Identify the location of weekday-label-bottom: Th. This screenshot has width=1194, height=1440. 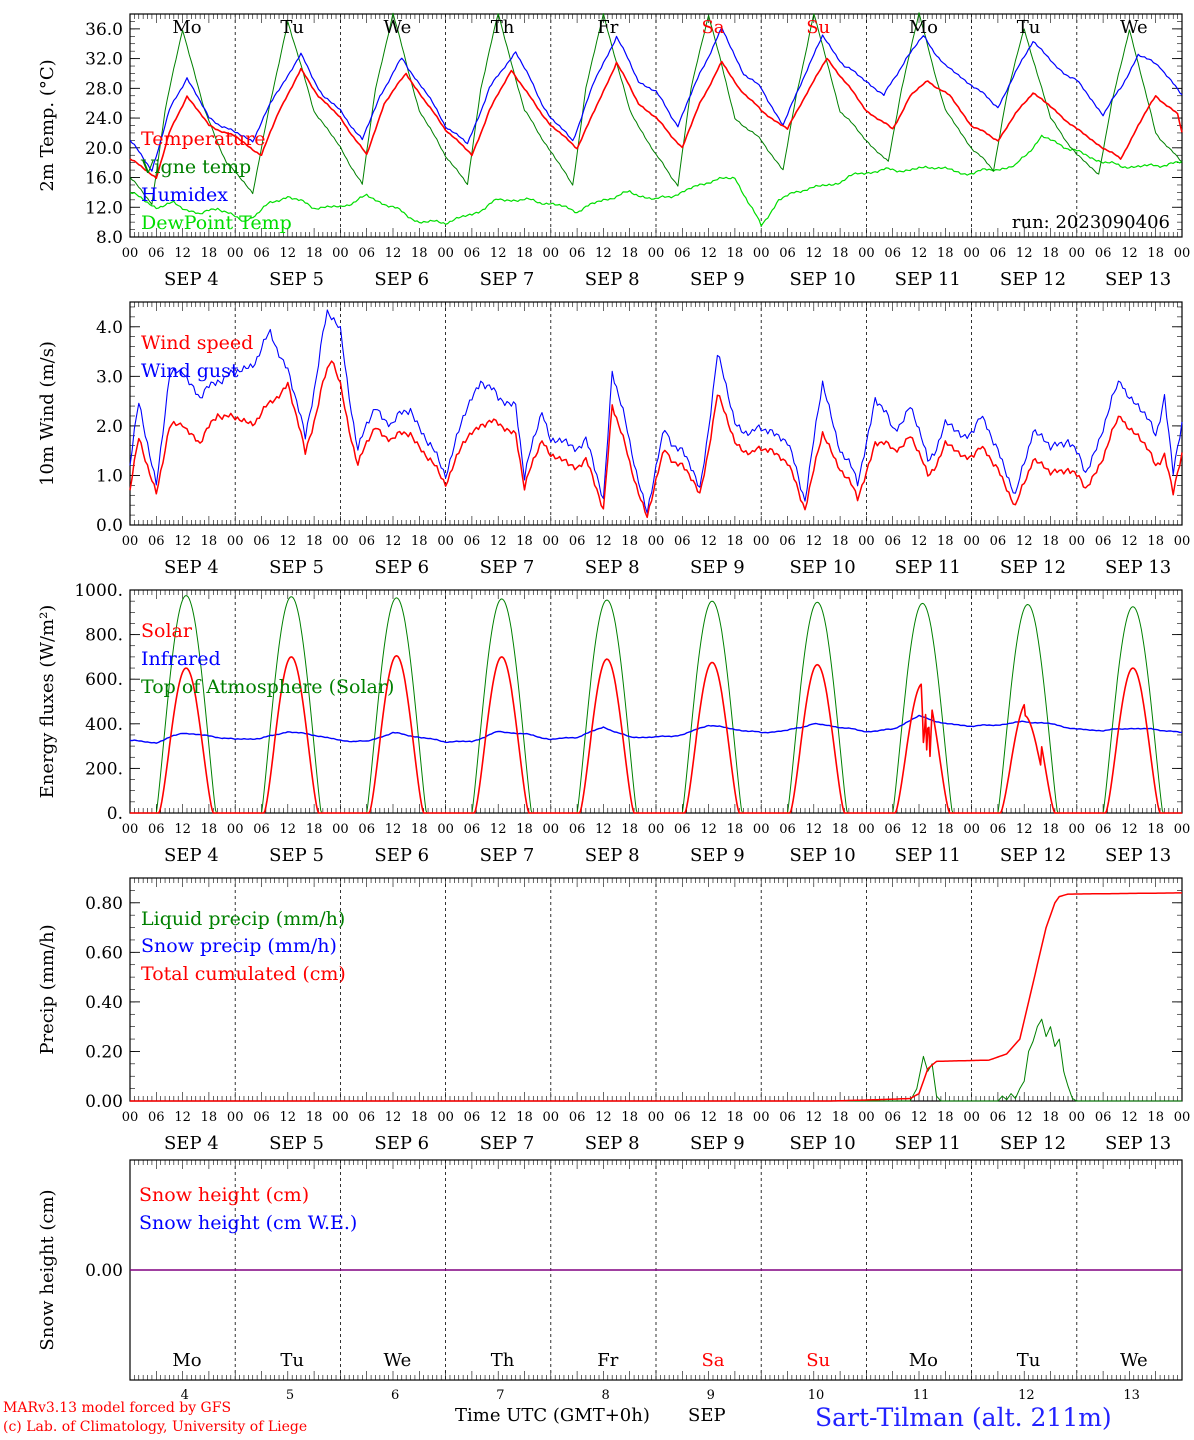
(503, 1360).